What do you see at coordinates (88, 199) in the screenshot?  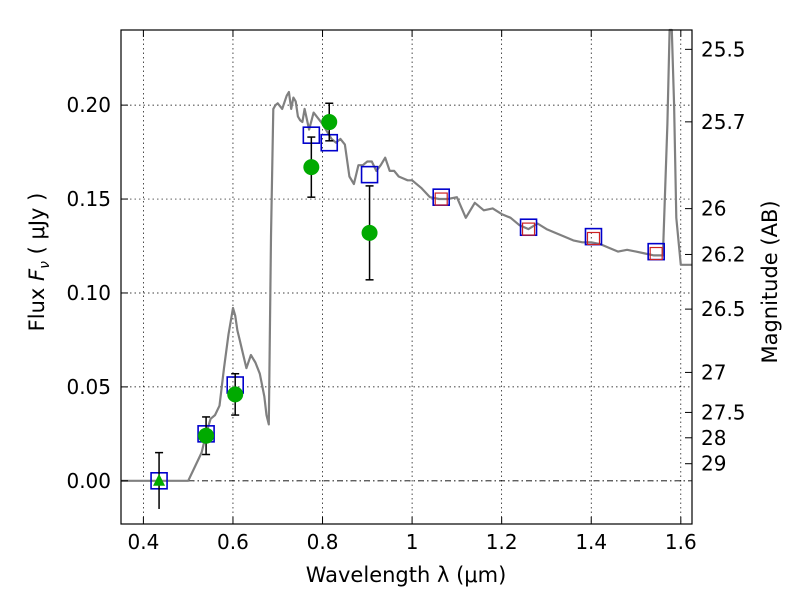 I see `y-tick-label: 0.15` at bounding box center [88, 199].